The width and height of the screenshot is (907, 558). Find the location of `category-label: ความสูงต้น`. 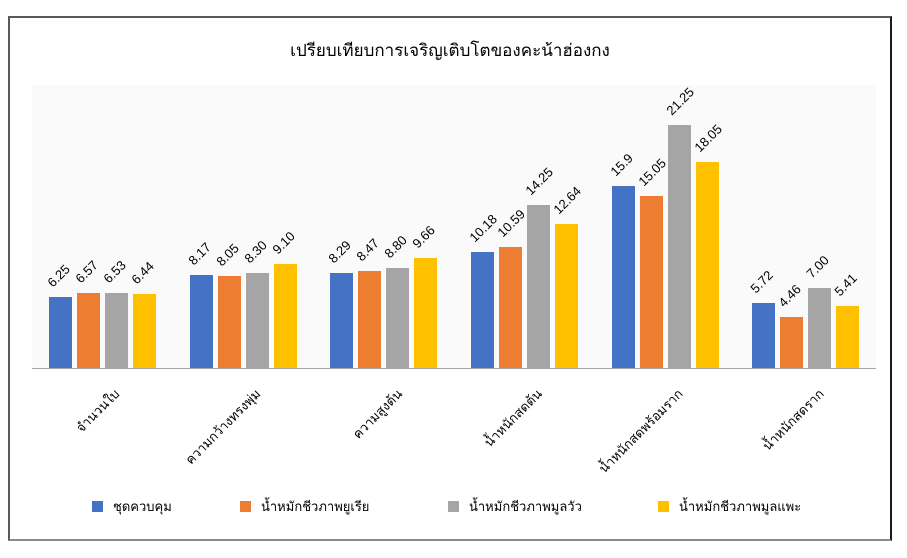

category-label: ความสูงต้น is located at coordinates (378, 414).